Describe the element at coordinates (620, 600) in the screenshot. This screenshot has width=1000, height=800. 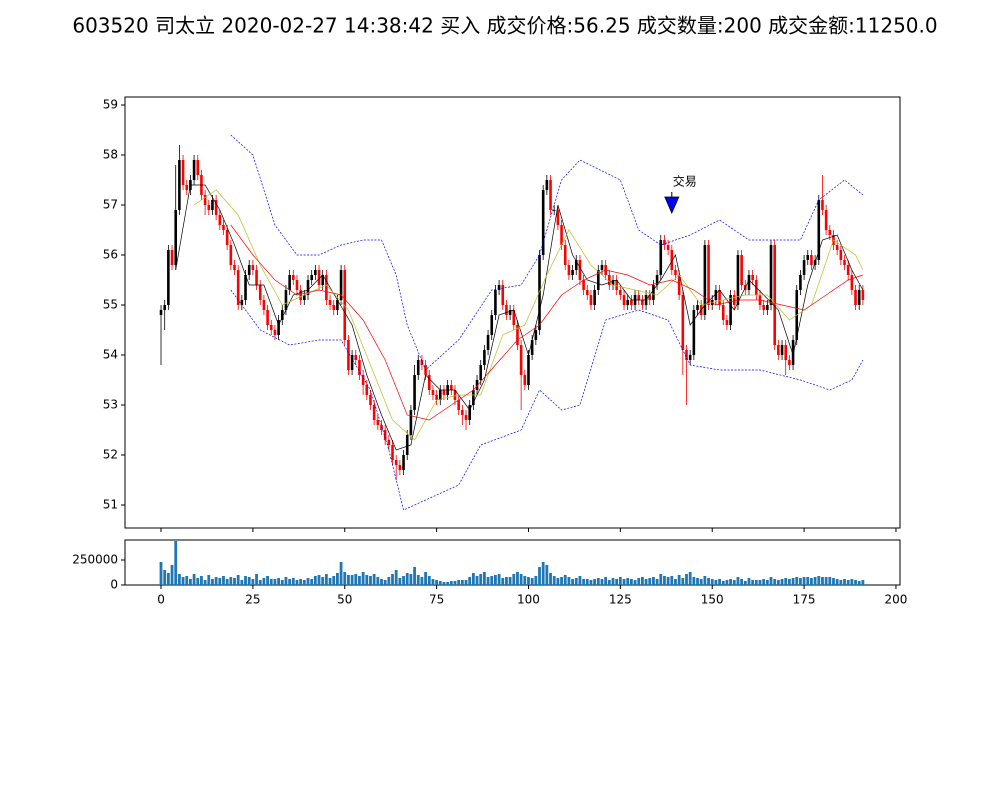
I see `x-tick-label: 125` at that location.